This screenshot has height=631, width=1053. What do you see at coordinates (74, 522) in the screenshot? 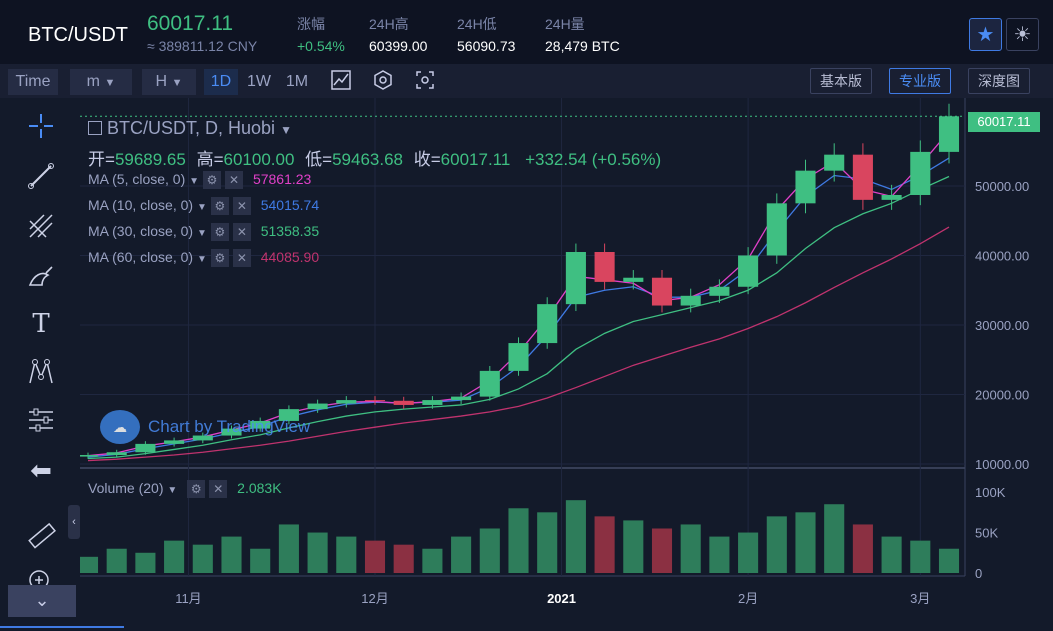
I see `collapse-toolbar-button: ‹` at bounding box center [74, 522].